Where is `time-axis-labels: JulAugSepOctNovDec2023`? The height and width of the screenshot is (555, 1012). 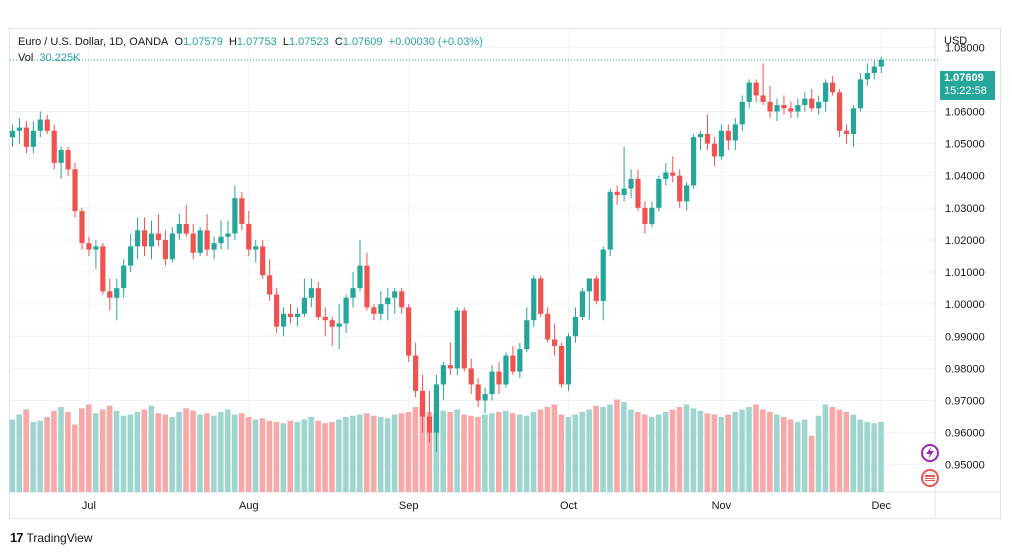
time-axis-labels: JulAugSepOctNovDec2023 is located at coordinates (487, 506).